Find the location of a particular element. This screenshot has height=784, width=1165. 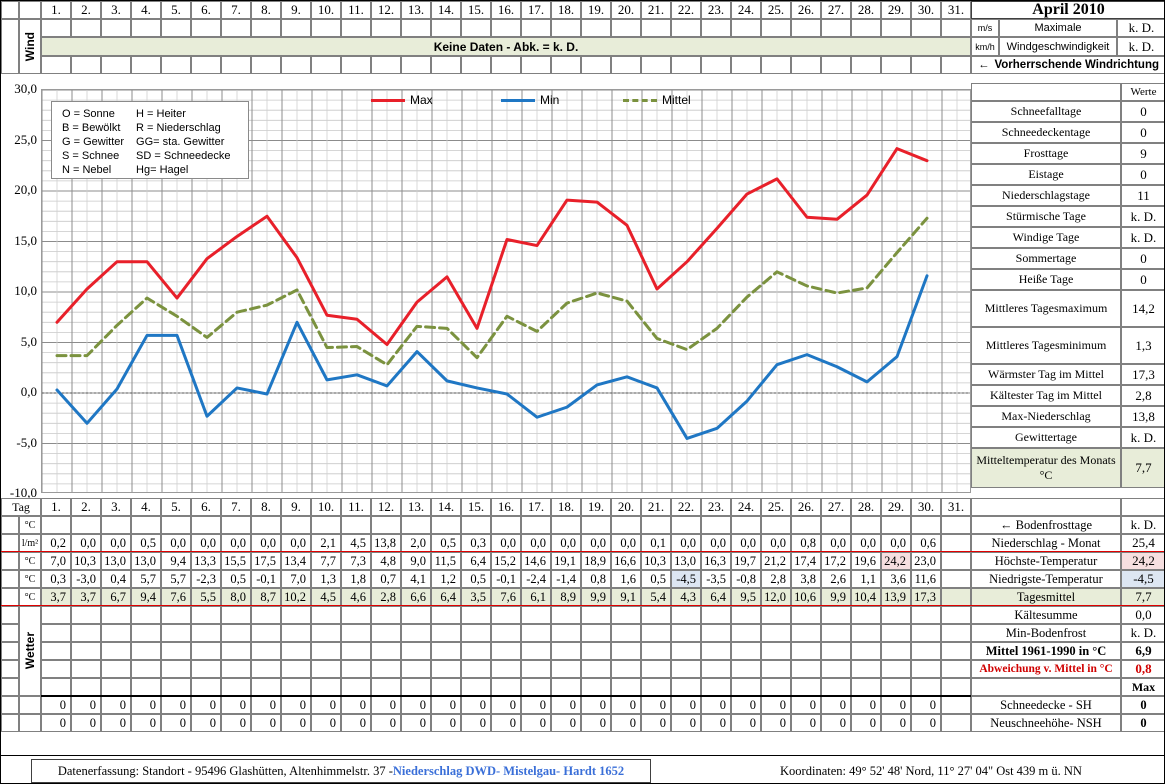

series-line-mittel is located at coordinates (492, 291).